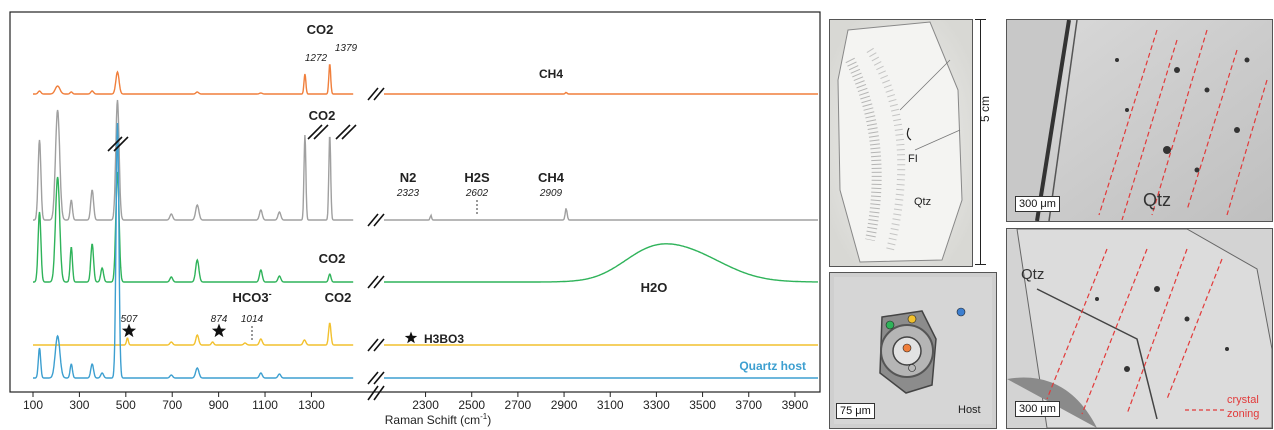 The width and height of the screenshot is (1274, 430). What do you see at coordinates (425, 79) in the screenshot?
I see `spectrum-line-orange` at bounding box center [425, 79].